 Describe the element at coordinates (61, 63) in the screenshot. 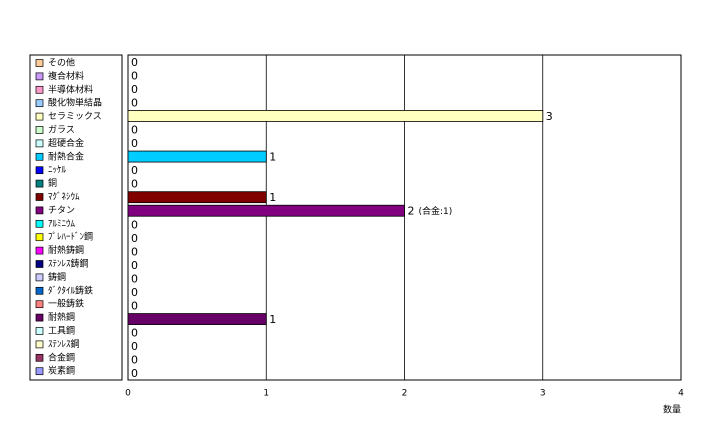

I see `legend-label: その他` at that location.